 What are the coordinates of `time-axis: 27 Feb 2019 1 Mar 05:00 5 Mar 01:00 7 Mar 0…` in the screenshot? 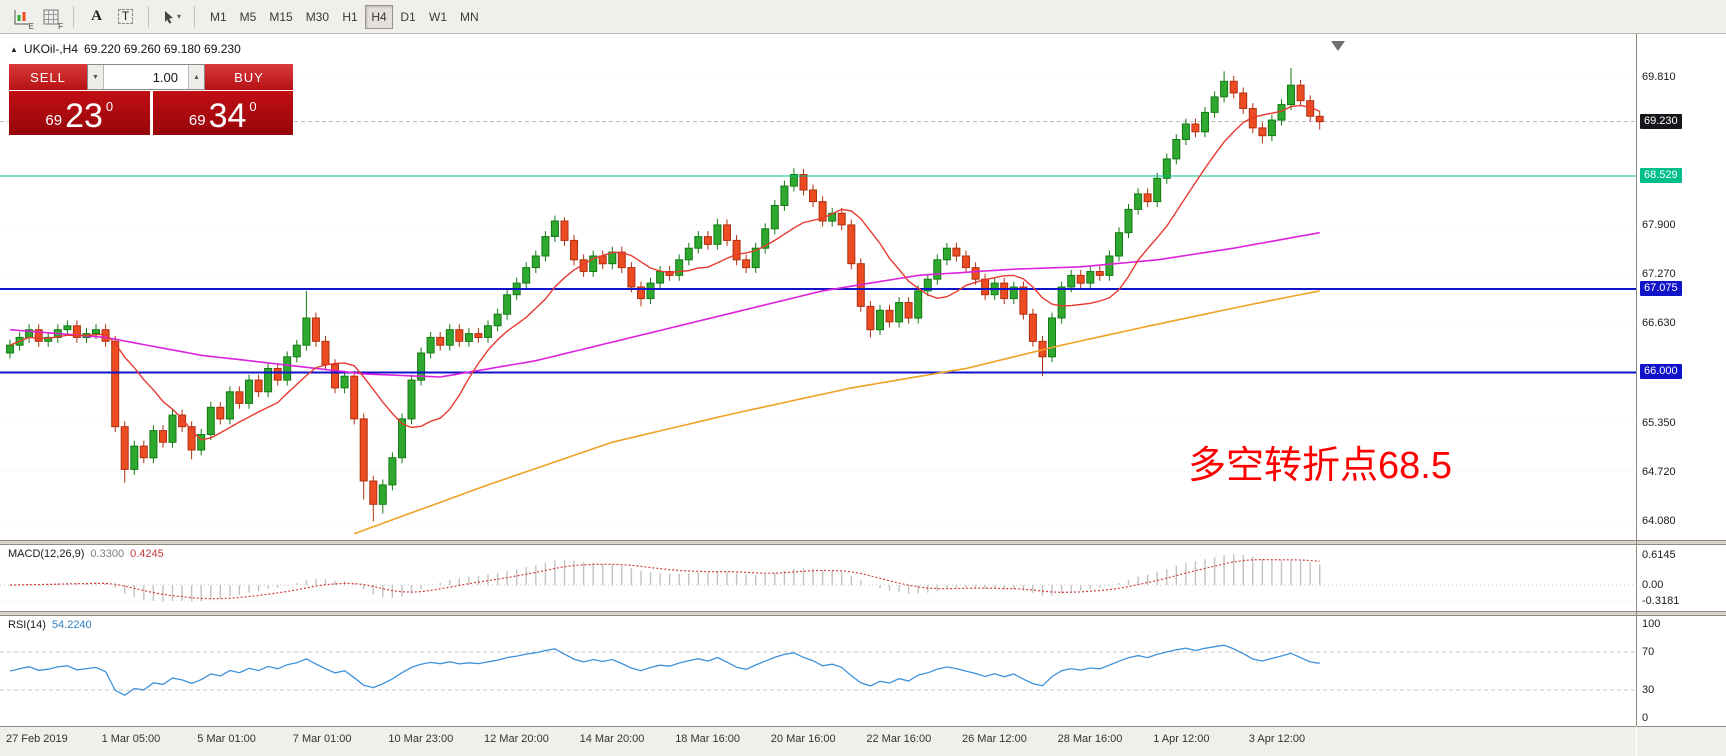 It's located at (818, 741).